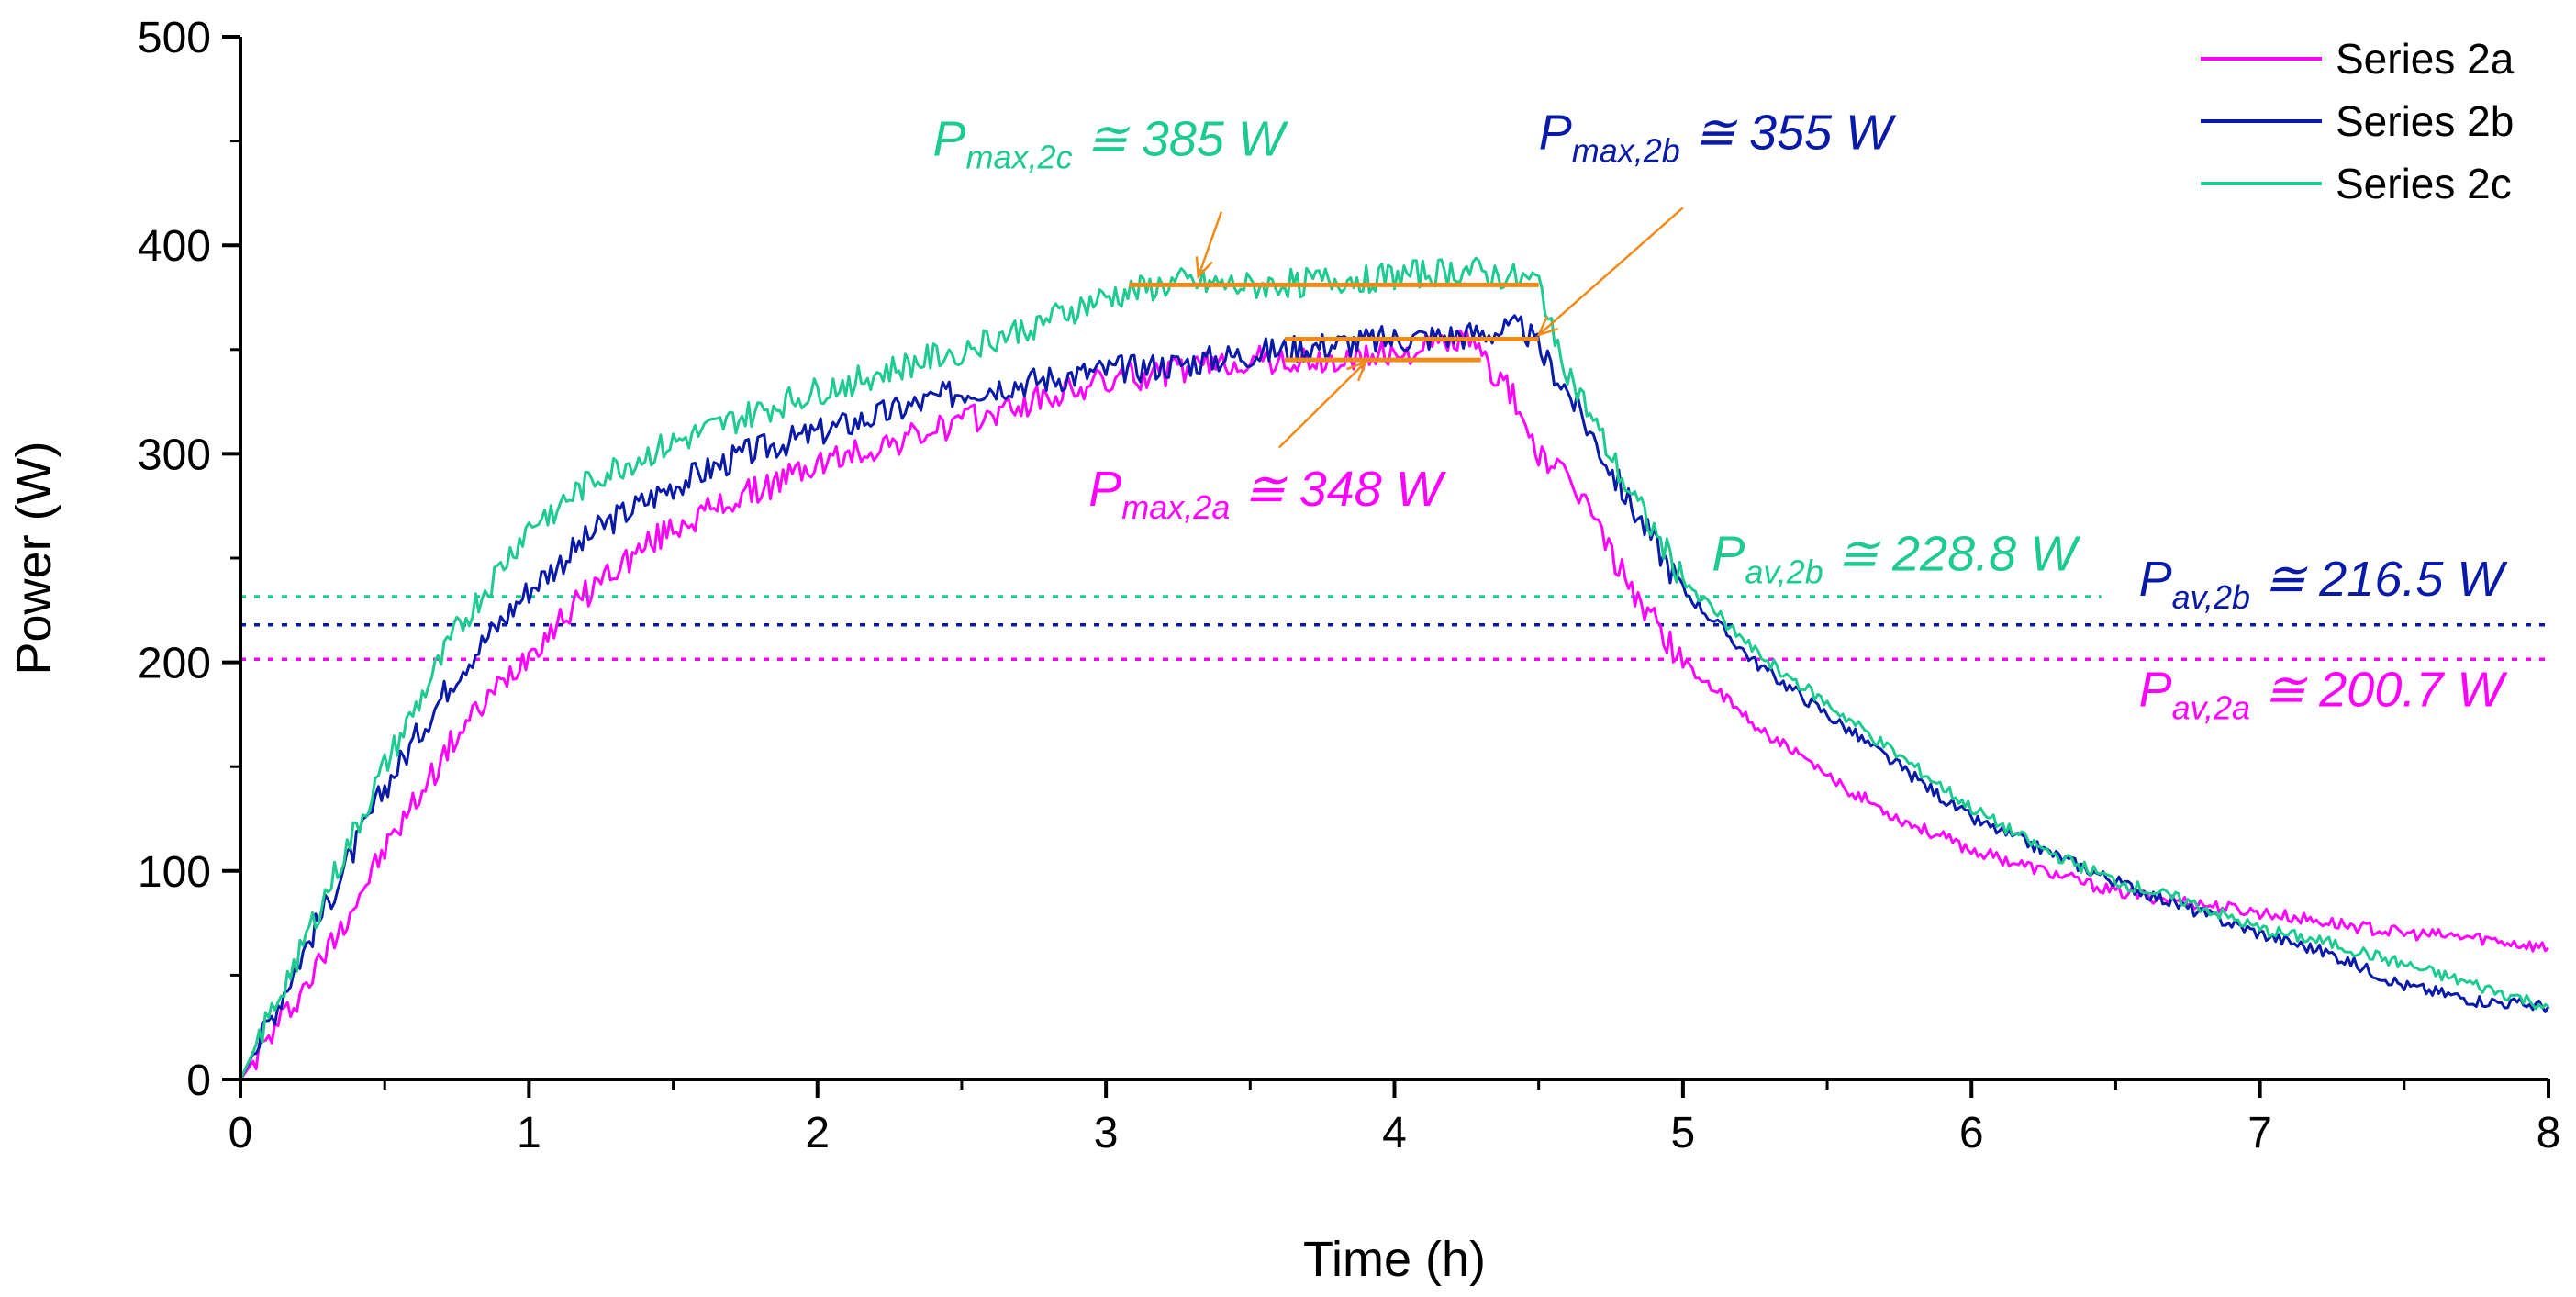  I want to click on pmax-2b-arrowhead, so click(1548, 326).